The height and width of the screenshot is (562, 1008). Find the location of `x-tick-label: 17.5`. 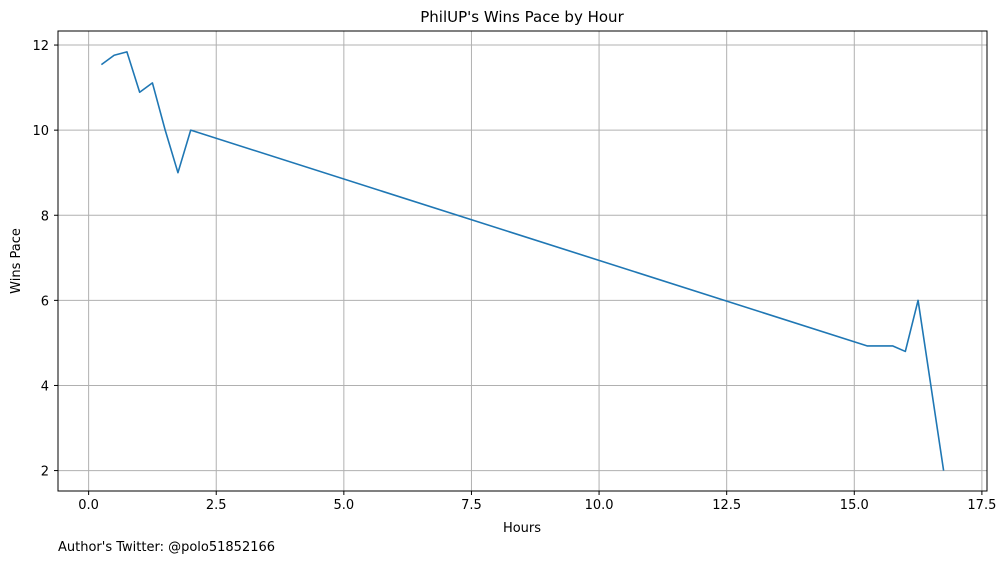

x-tick-label: 17.5 is located at coordinates (981, 505).